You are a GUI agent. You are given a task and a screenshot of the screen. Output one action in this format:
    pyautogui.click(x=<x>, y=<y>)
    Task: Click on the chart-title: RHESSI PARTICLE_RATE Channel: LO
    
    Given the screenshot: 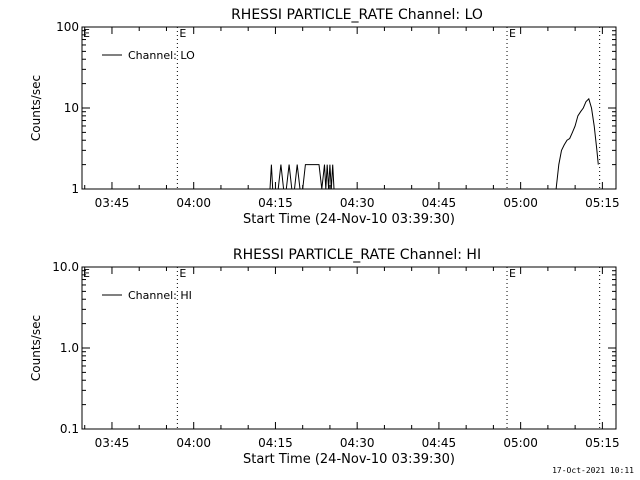 What is the action you would take?
    pyautogui.click(x=357, y=15)
    